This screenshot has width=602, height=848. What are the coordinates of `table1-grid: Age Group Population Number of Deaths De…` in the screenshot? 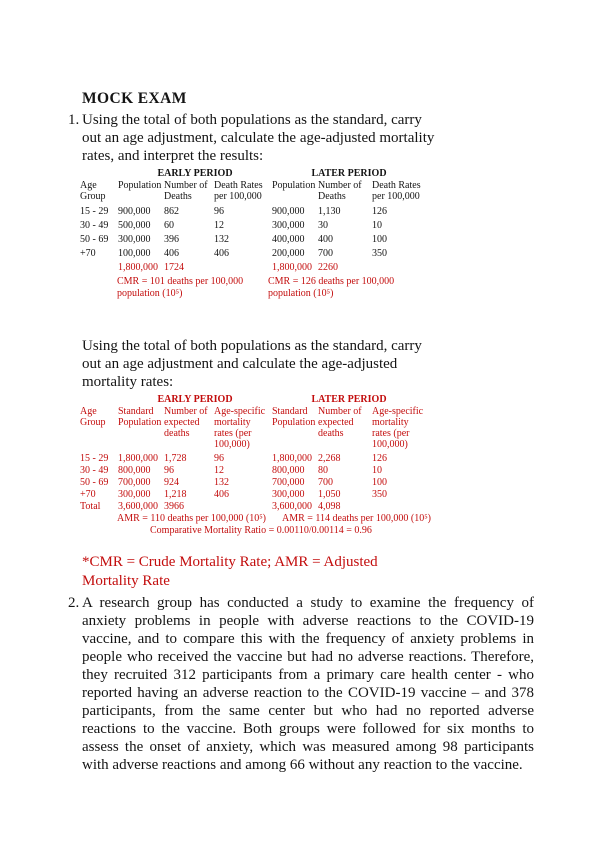 It's located at (307, 227).